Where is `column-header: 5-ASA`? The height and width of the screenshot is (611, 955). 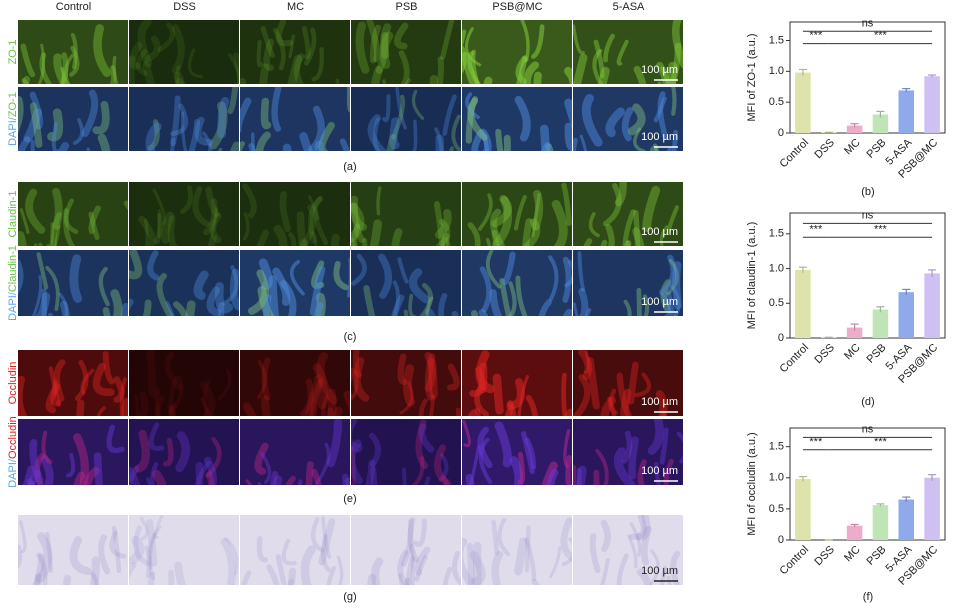
column-header: 5-ASA is located at coordinates (629, 7).